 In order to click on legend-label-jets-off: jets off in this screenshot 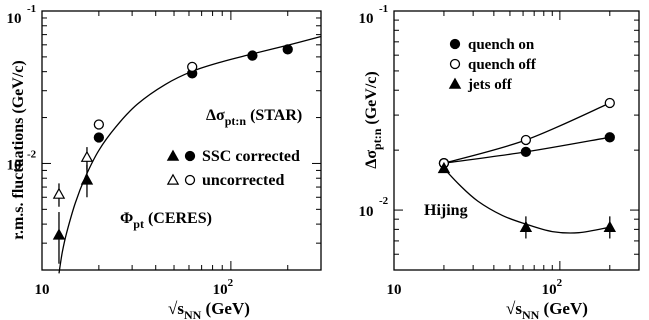, I will do `click(490, 85)`.